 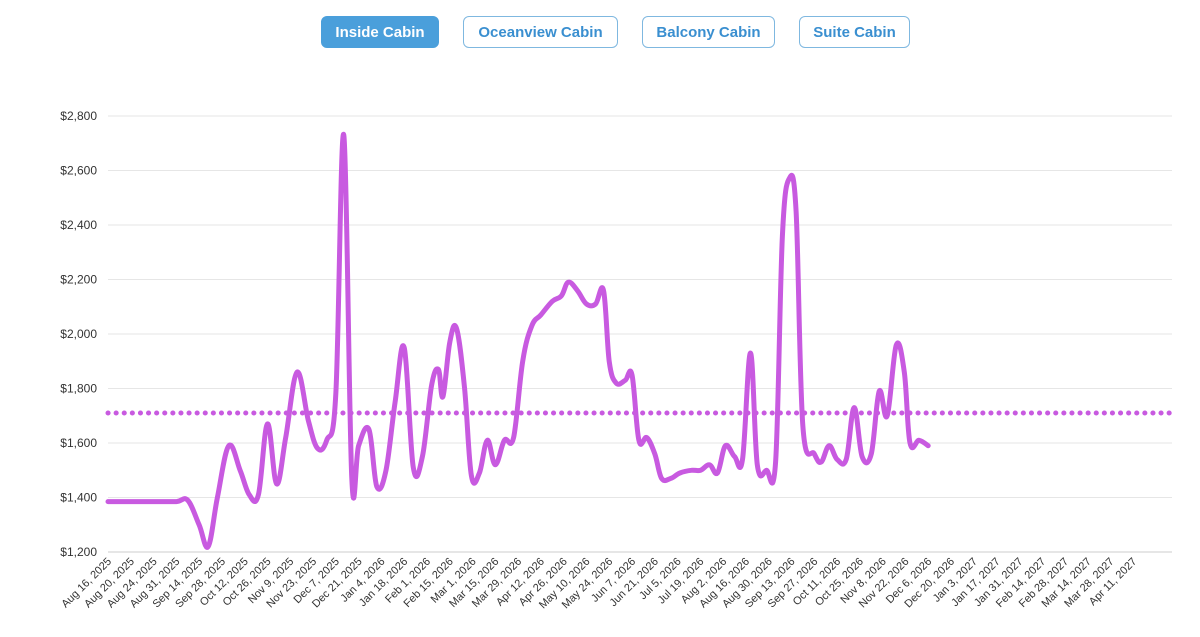 I want to click on y-tick-label: $1,200, so click(x=78, y=552).